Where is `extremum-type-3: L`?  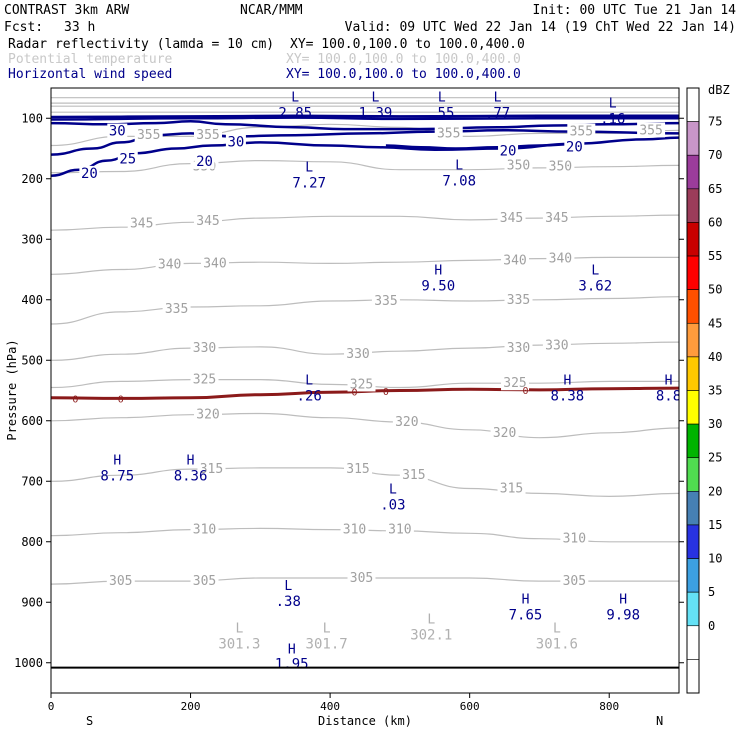
extremum-type-3: L is located at coordinates (498, 97).